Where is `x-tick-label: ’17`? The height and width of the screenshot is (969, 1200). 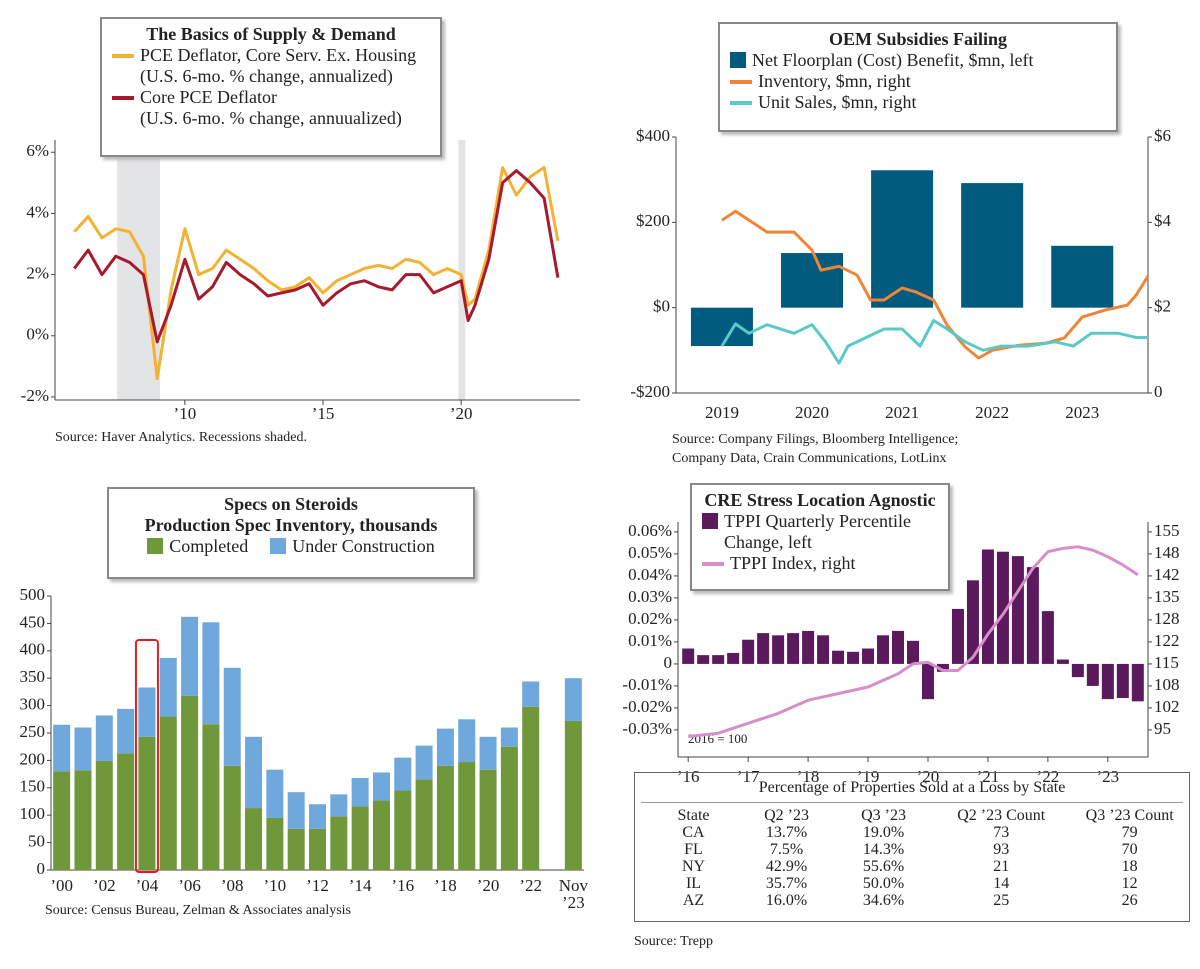
x-tick-label: ’17 is located at coordinates (748, 776).